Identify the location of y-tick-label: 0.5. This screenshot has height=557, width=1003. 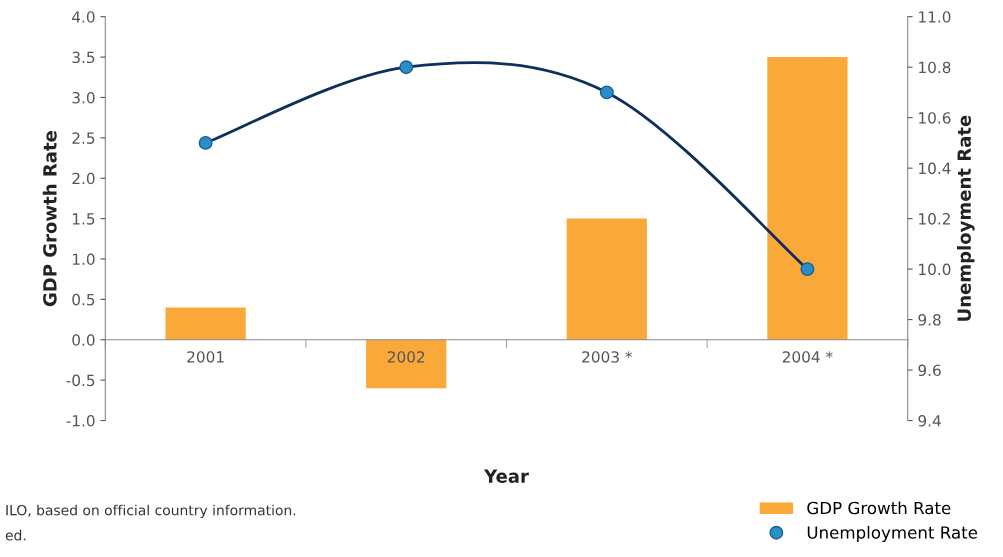
(83, 299).